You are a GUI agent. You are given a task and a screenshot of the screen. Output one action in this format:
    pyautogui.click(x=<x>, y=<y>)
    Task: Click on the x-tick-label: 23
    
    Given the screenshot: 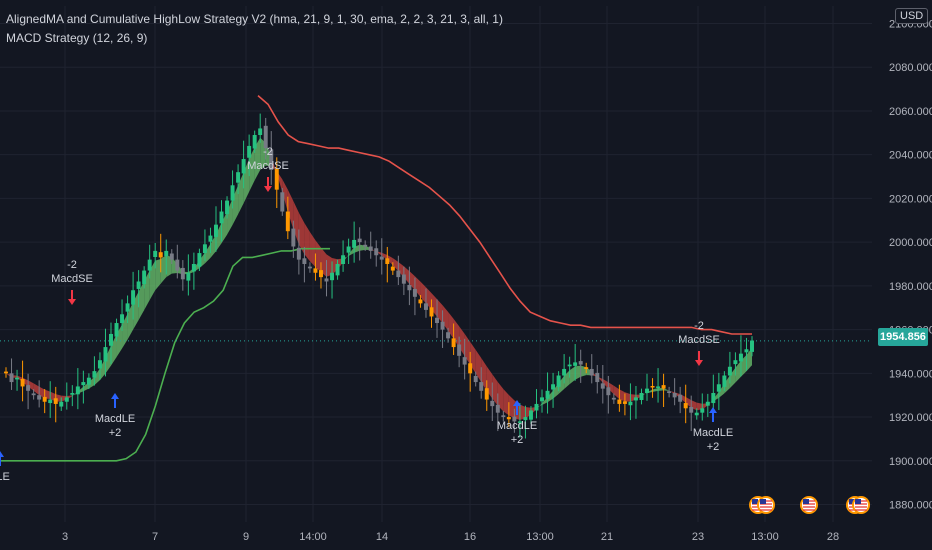 What is the action you would take?
    pyautogui.click(x=698, y=537)
    